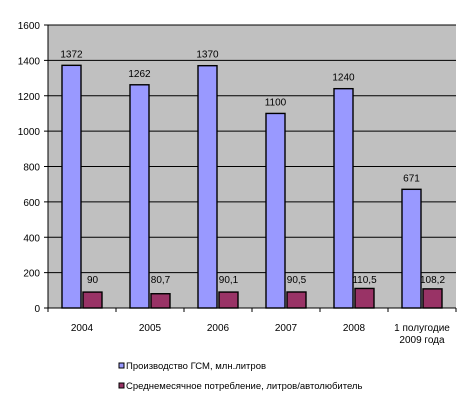  What do you see at coordinates (37, 309) in the screenshot?
I see `y-tick-label: 0` at bounding box center [37, 309].